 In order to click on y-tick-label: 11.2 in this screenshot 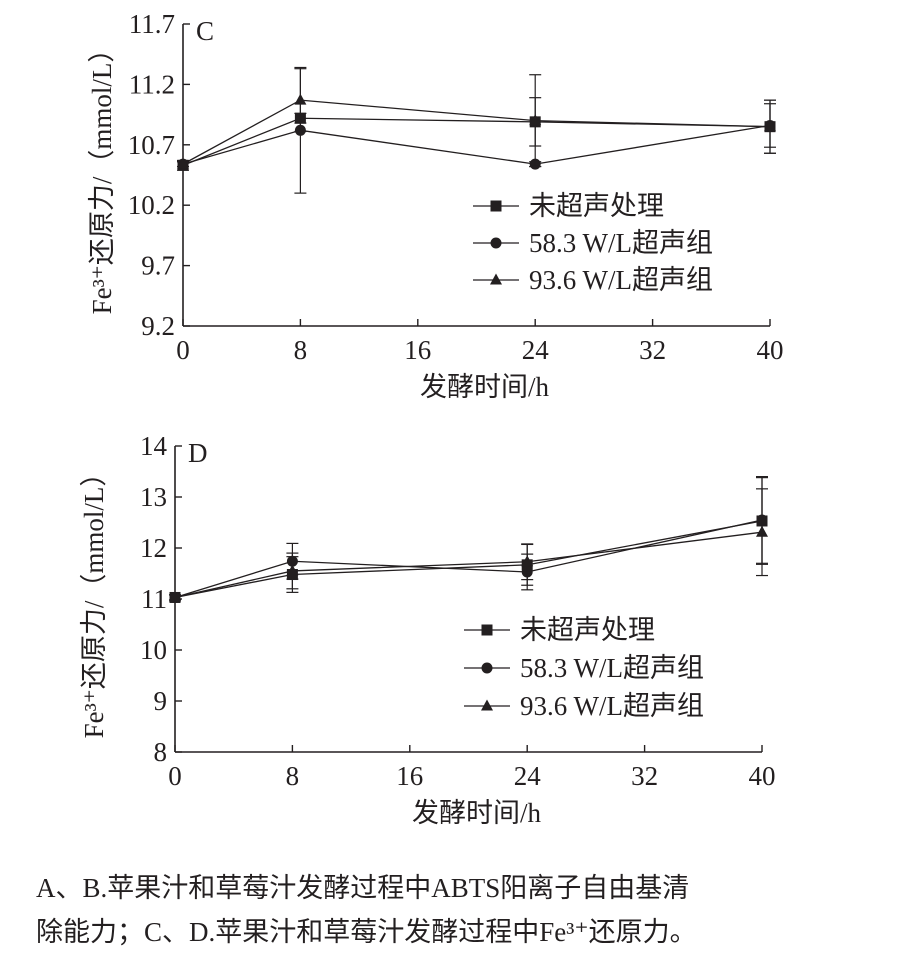, I will do `click(152, 84)`.